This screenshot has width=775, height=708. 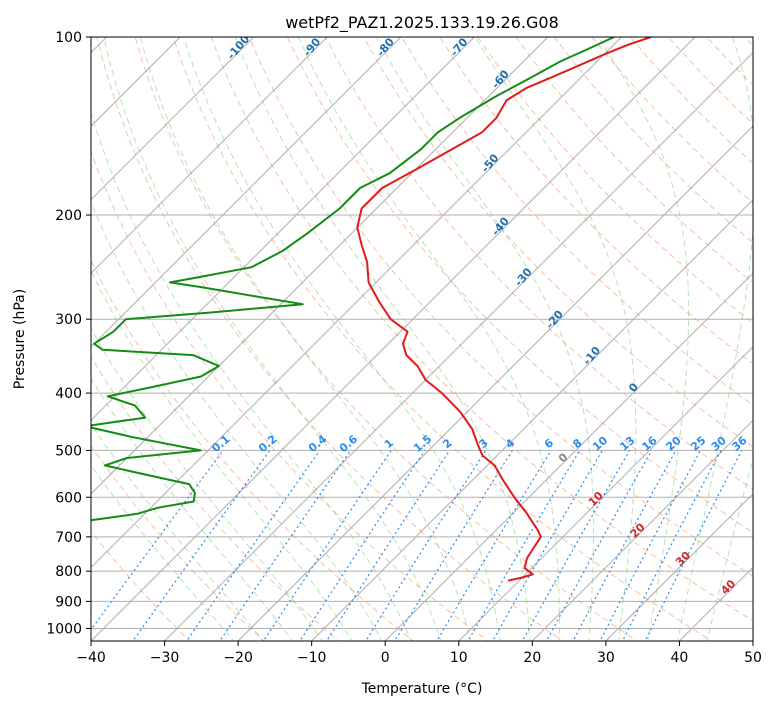 I want to click on y-tick-label: 300, so click(x=68, y=320).